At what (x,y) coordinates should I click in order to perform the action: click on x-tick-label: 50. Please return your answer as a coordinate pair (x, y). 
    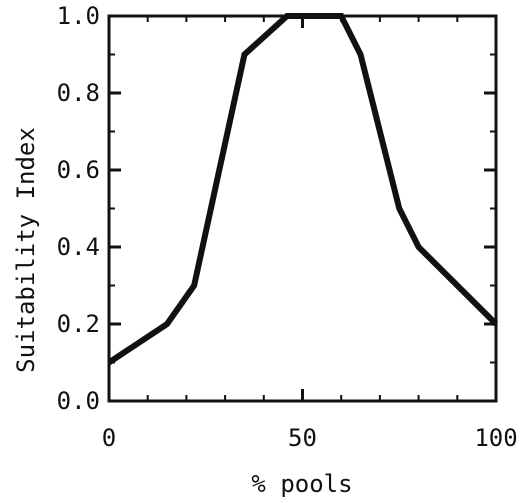
    Looking at the image, I should click on (302, 438).